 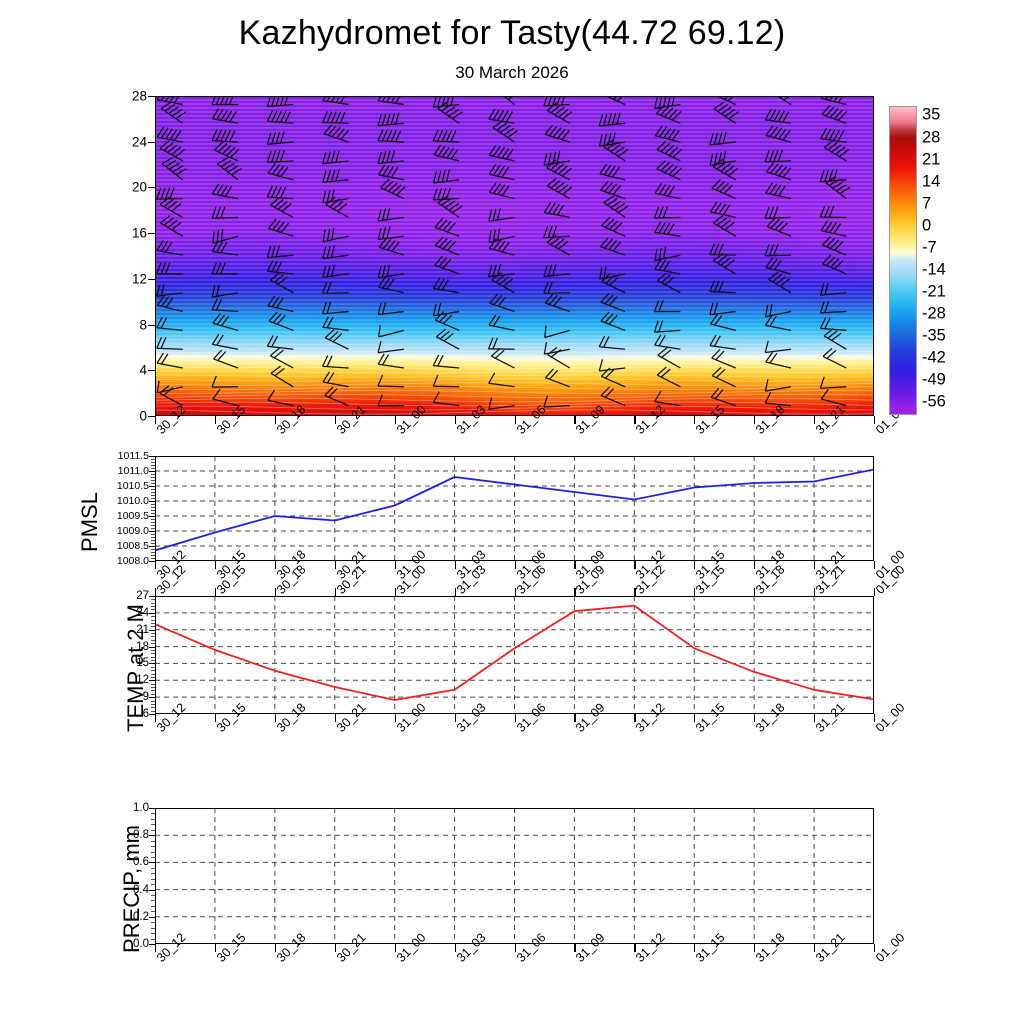 What do you see at coordinates (131, 889) in the screenshot?
I see `precip-axis-title: PRECIP, mm` at bounding box center [131, 889].